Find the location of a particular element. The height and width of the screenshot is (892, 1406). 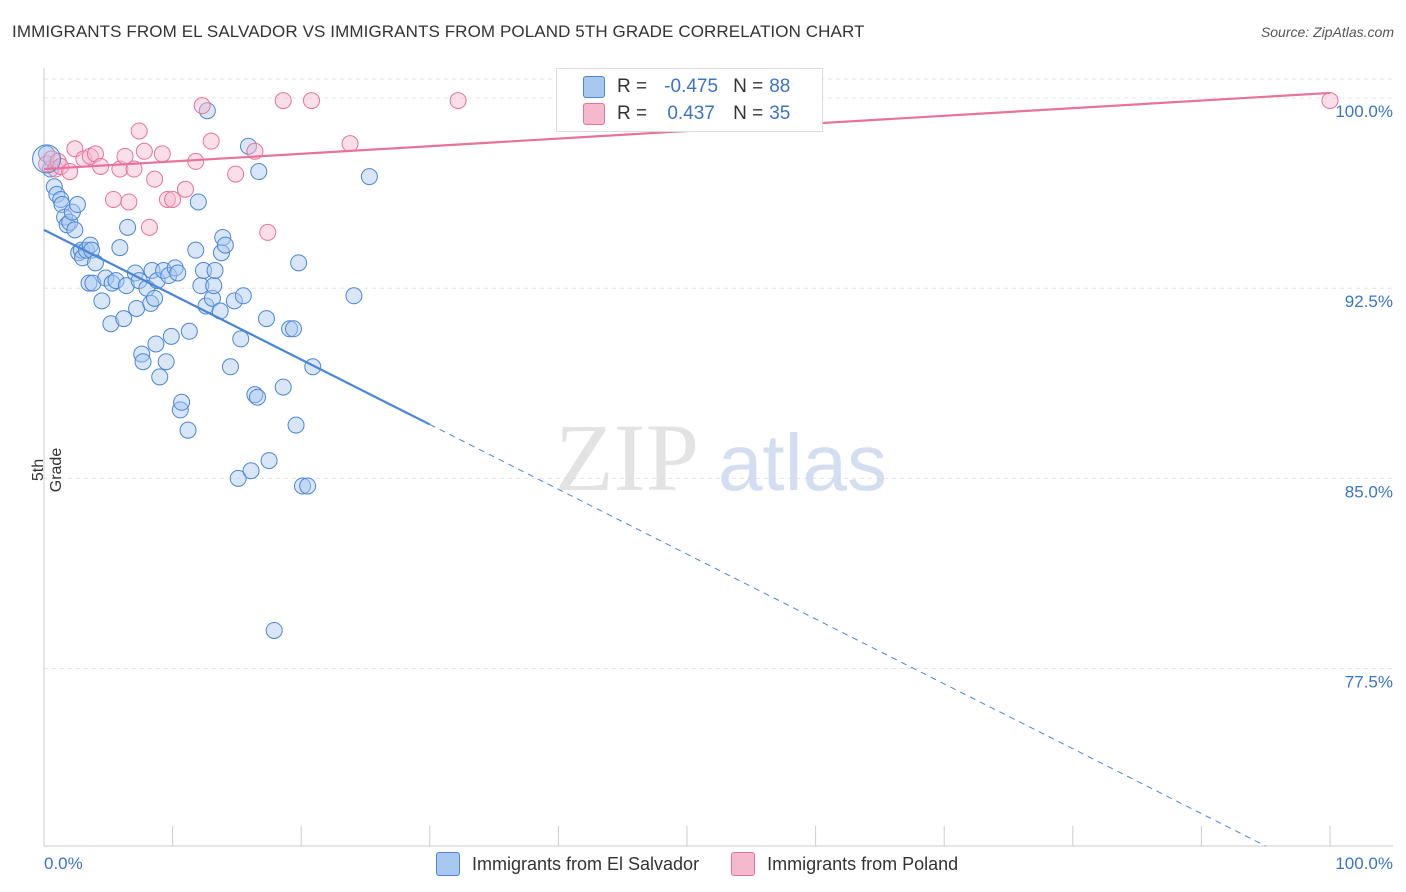

legend-item-poland: Immigrants from Poland is located at coordinates (844, 864).